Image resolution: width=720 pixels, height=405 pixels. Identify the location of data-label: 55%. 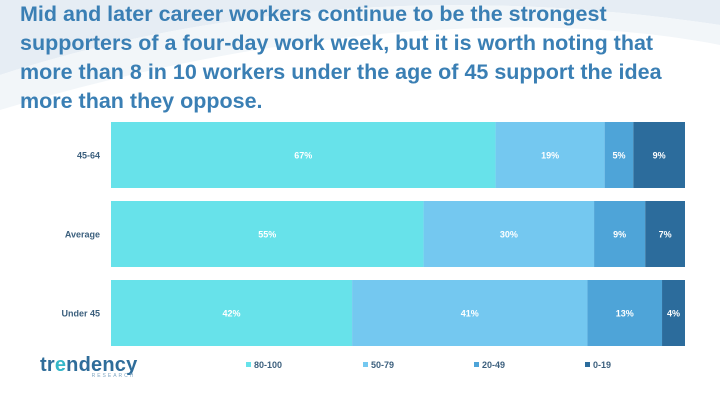
(267, 235).